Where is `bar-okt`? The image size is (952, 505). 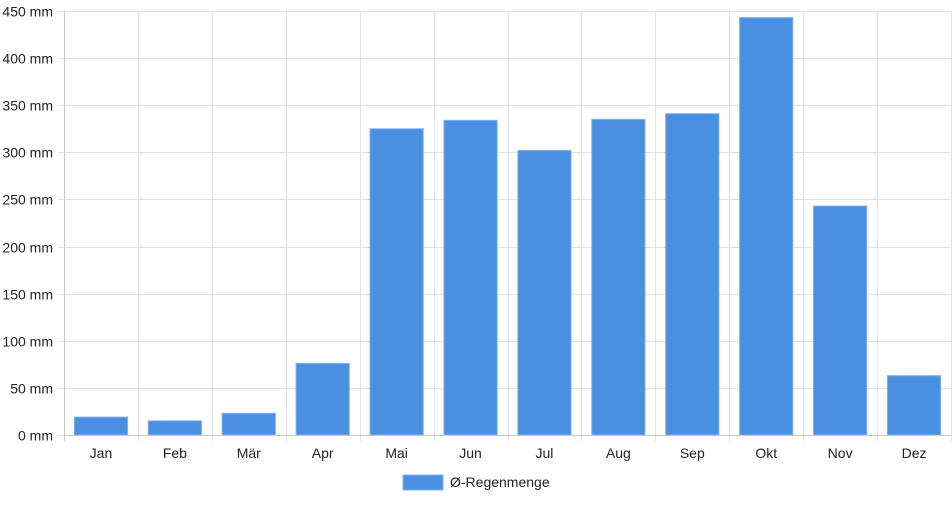
bar-okt is located at coordinates (766, 226).